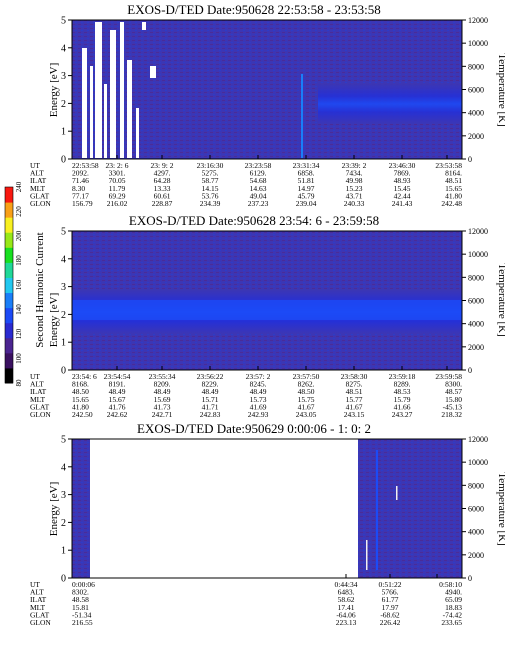  What do you see at coordinates (306, 203) in the screenshot?
I see `table-cell: 239.04` at bounding box center [306, 203].